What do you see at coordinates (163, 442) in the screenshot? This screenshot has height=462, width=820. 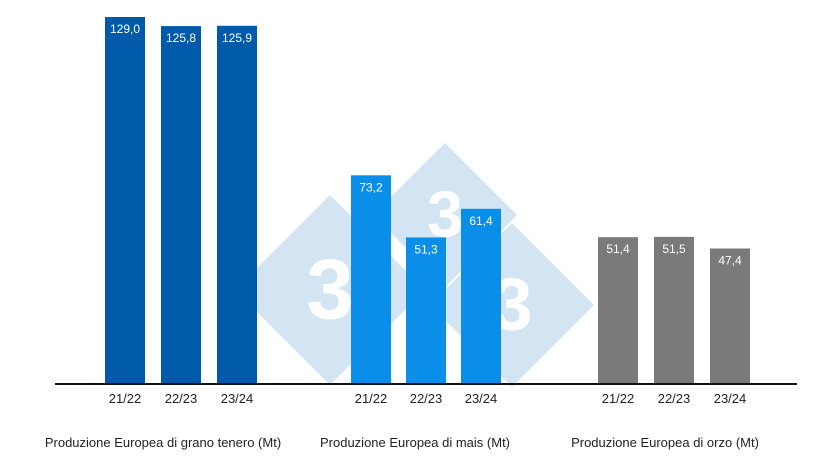 I see `group-title: Produzione Europea di grano tenero (Mt)` at bounding box center [163, 442].